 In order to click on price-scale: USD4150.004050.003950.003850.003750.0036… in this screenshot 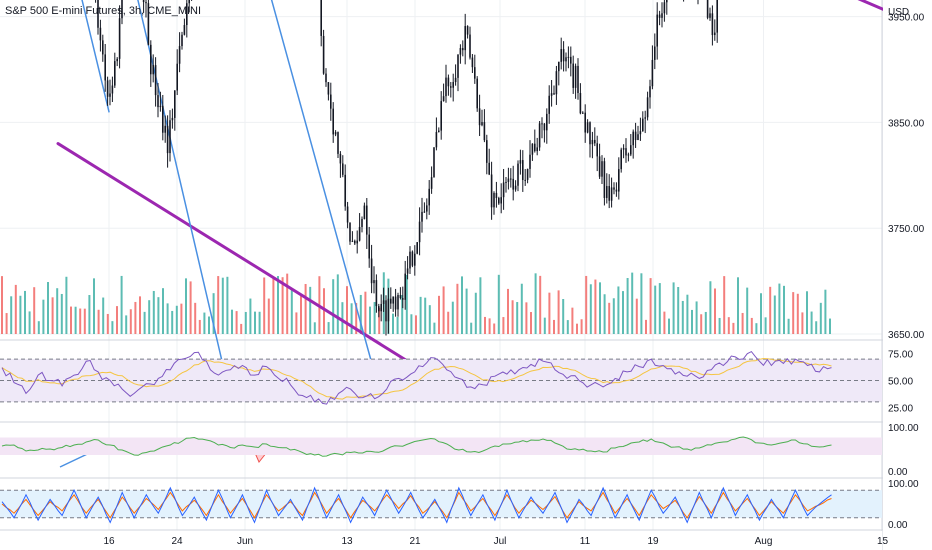, I will do `click(884, 275)`.